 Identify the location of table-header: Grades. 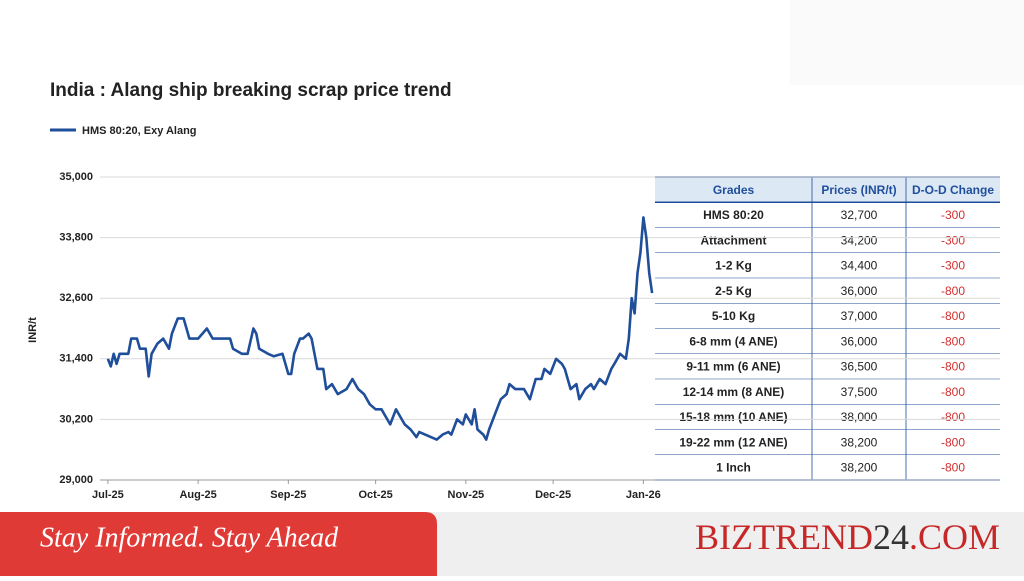
(734, 190).